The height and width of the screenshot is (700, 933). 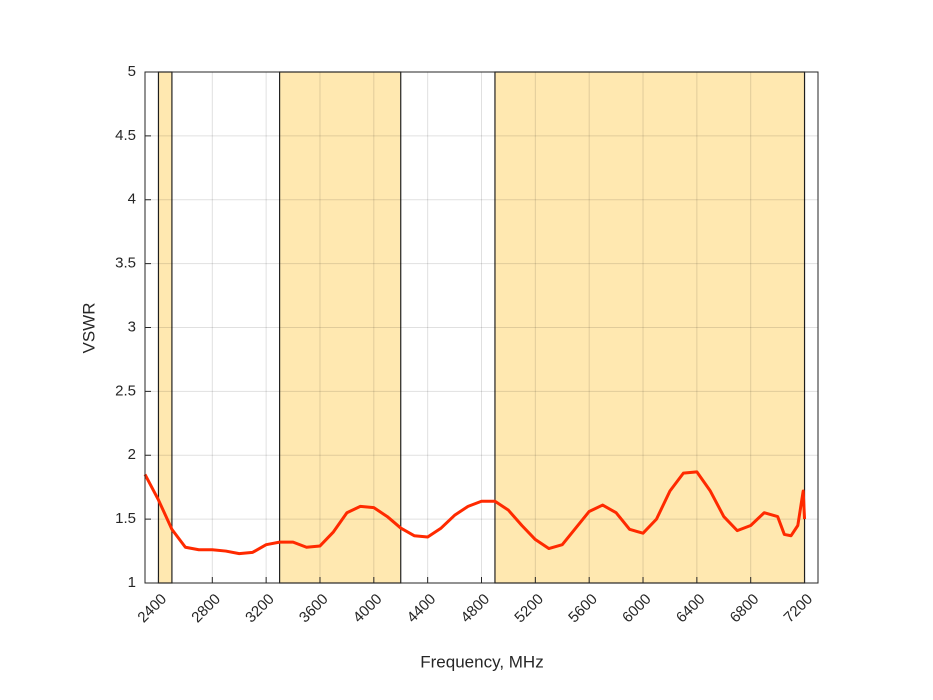 What do you see at coordinates (476, 609) in the screenshot?
I see `x-tick-label: 4800` at bounding box center [476, 609].